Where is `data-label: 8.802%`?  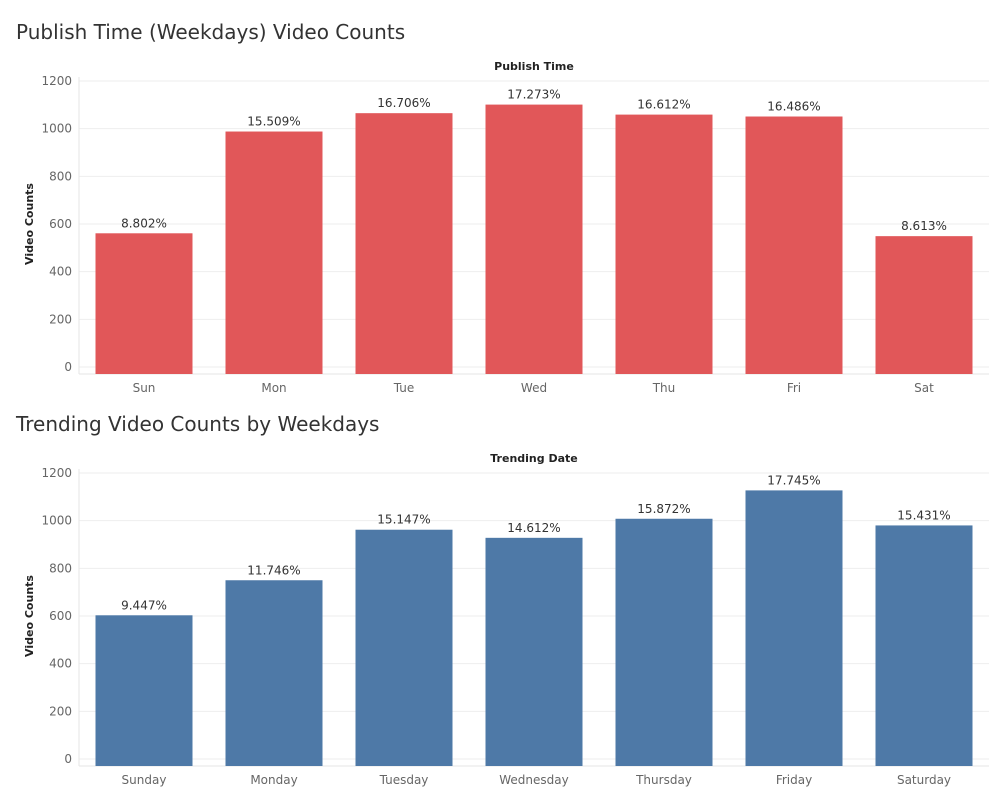 data-label: 8.802% is located at coordinates (144, 223).